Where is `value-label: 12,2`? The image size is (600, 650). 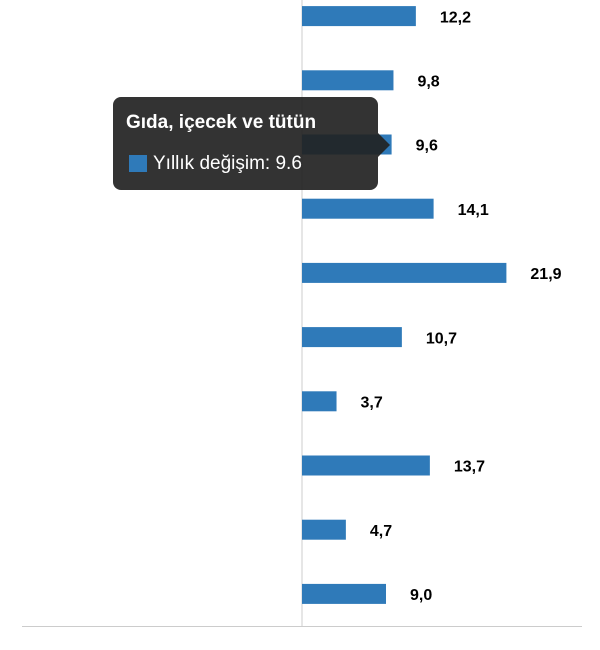 value-label: 12,2 is located at coordinates (455, 17).